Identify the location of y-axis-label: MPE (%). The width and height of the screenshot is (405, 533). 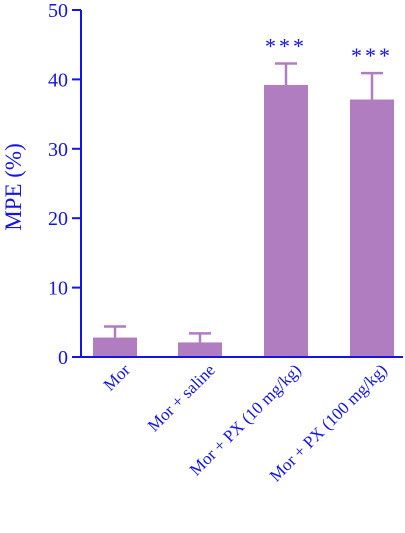
(13, 187).